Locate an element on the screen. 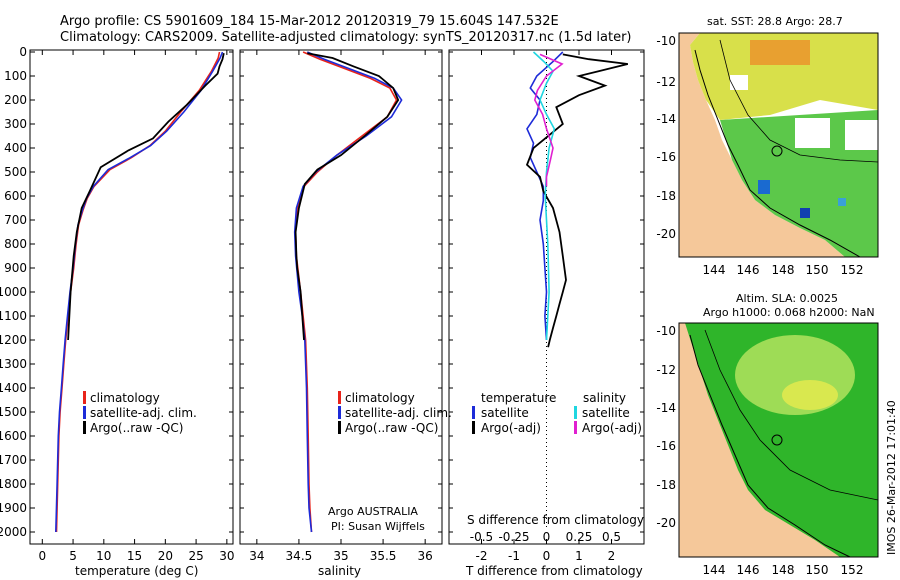 This screenshot has width=900, height=580. sla-map-xtick: 144 is located at coordinates (714, 570).